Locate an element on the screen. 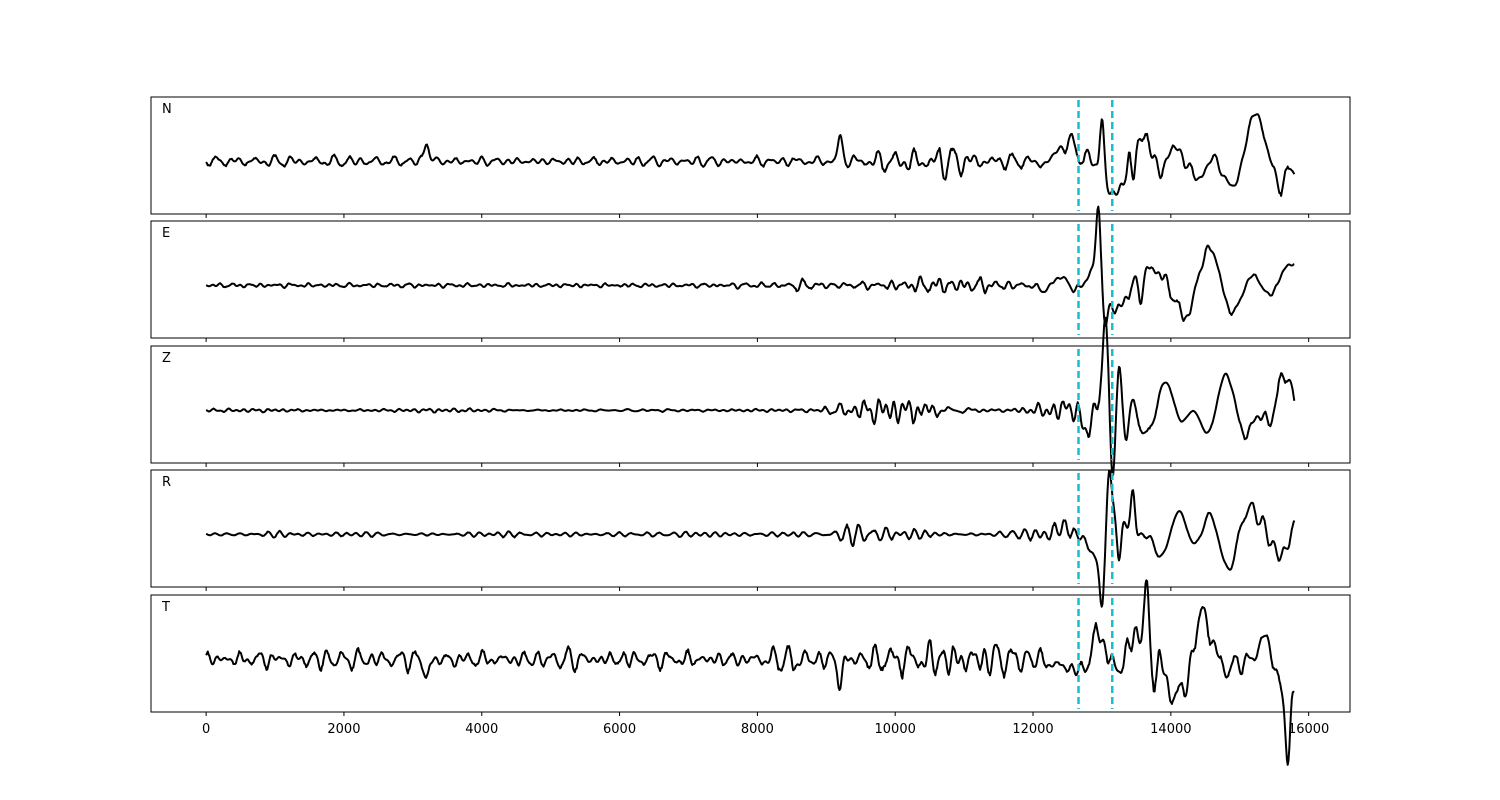  x-tick-label: 14000 is located at coordinates (1170, 729).